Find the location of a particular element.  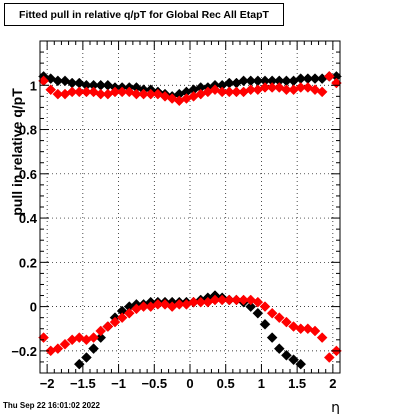

x-tick-label-1: −1.5 is located at coordinates (83, 383).